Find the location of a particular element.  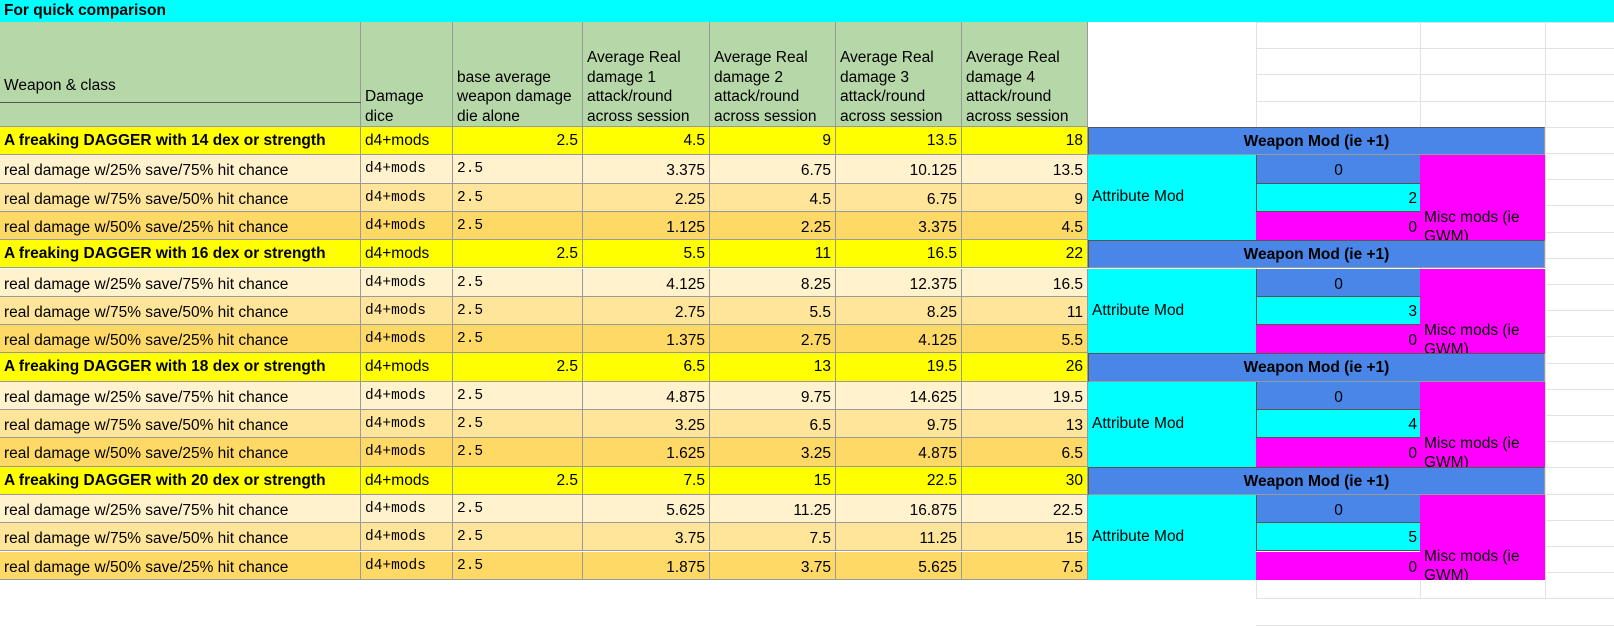

sub-row-avg-4-attack: 15 is located at coordinates (1025, 537).